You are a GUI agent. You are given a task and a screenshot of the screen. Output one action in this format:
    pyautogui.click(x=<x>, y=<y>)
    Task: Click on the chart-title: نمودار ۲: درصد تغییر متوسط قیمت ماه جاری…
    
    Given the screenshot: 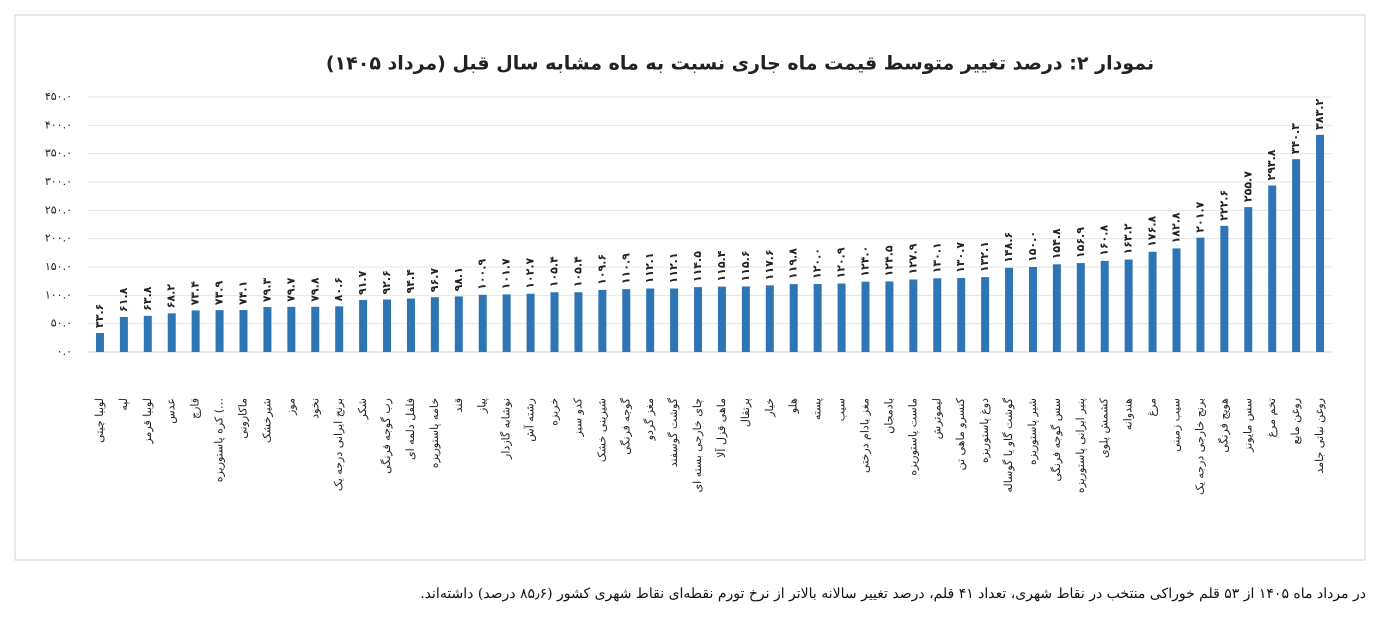 What is the action you would take?
    pyautogui.click(x=740, y=64)
    